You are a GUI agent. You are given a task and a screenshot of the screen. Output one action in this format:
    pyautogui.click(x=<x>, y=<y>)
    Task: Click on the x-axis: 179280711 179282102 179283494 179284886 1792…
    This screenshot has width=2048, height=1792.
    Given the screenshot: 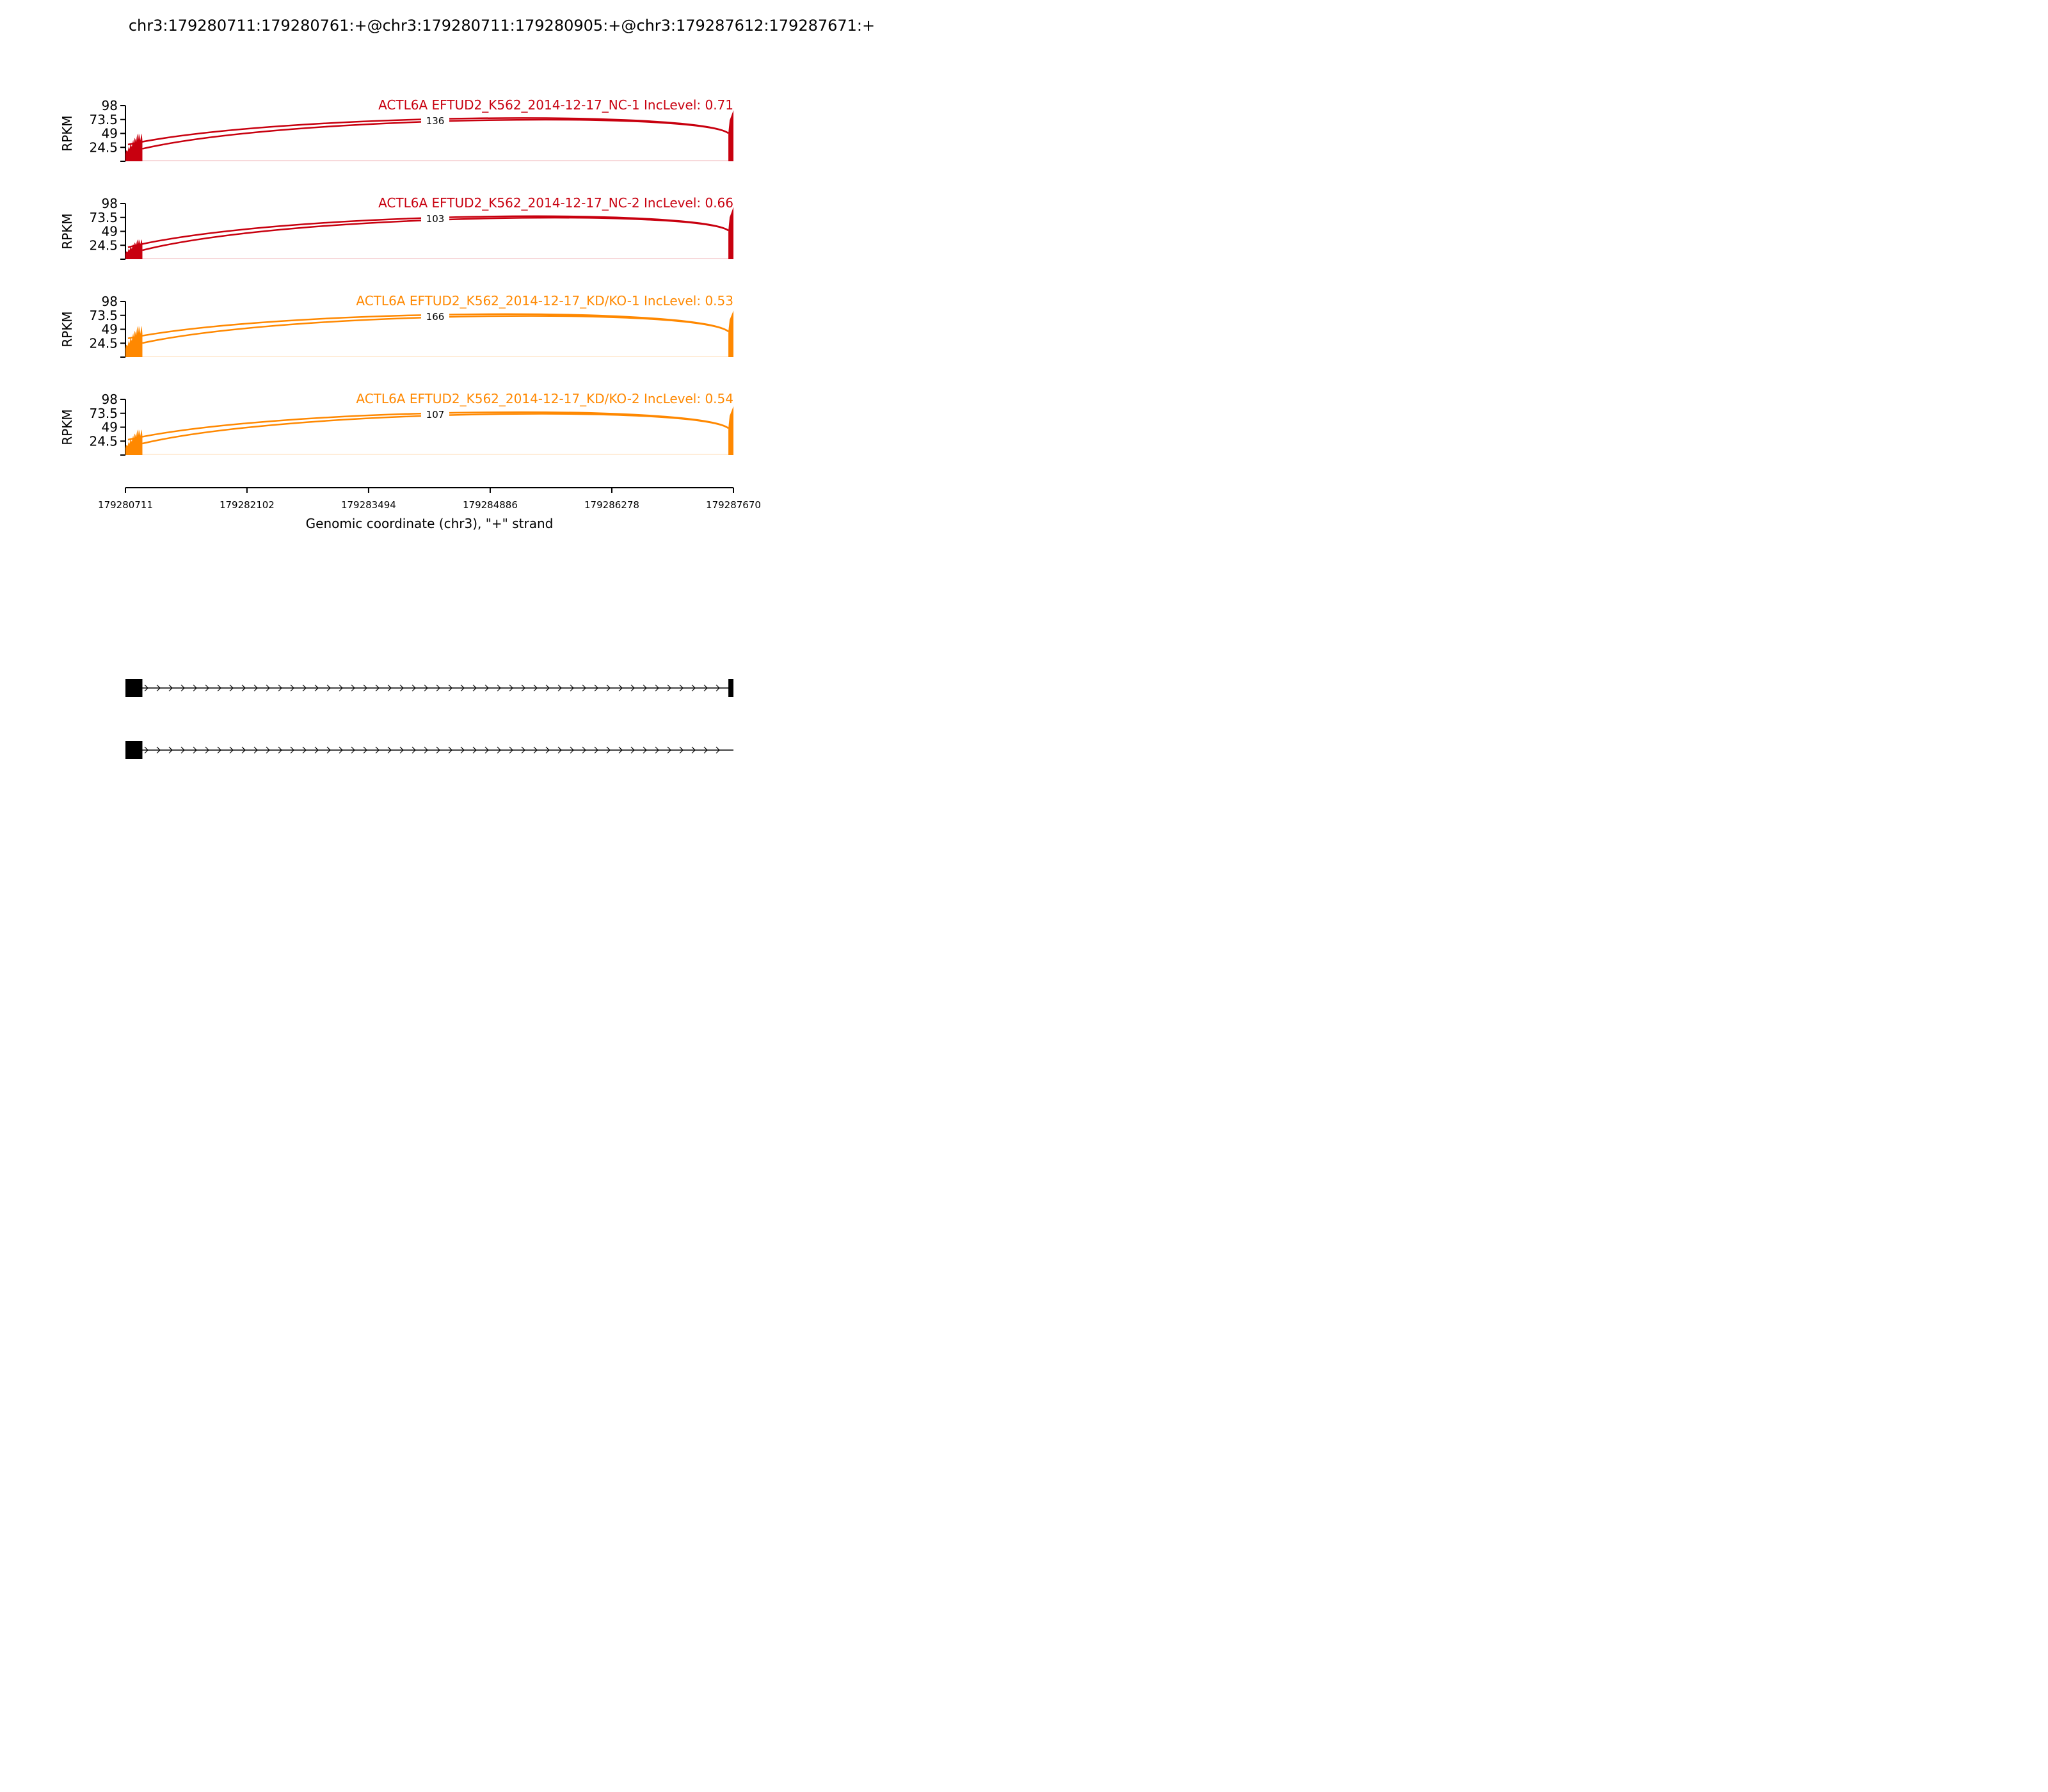 What is the action you would take?
    pyautogui.click(x=429, y=499)
    